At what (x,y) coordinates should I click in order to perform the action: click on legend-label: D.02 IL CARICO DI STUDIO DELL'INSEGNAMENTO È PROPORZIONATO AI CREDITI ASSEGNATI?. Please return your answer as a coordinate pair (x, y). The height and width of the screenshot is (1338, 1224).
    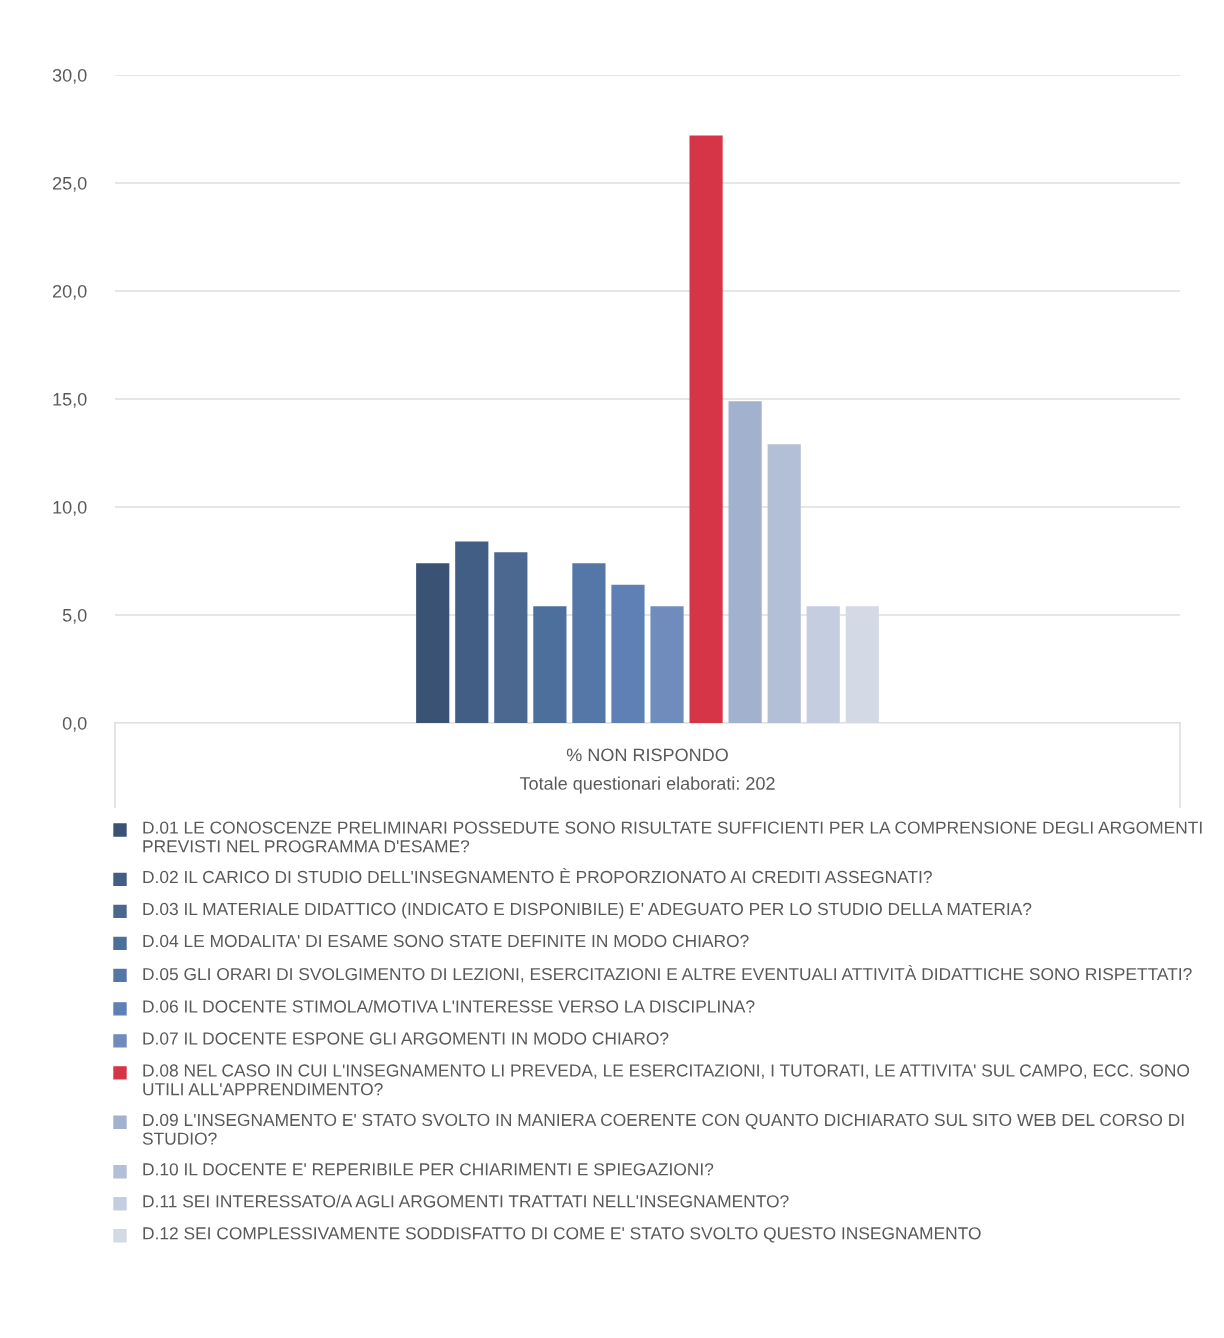
    Looking at the image, I should click on (537, 875).